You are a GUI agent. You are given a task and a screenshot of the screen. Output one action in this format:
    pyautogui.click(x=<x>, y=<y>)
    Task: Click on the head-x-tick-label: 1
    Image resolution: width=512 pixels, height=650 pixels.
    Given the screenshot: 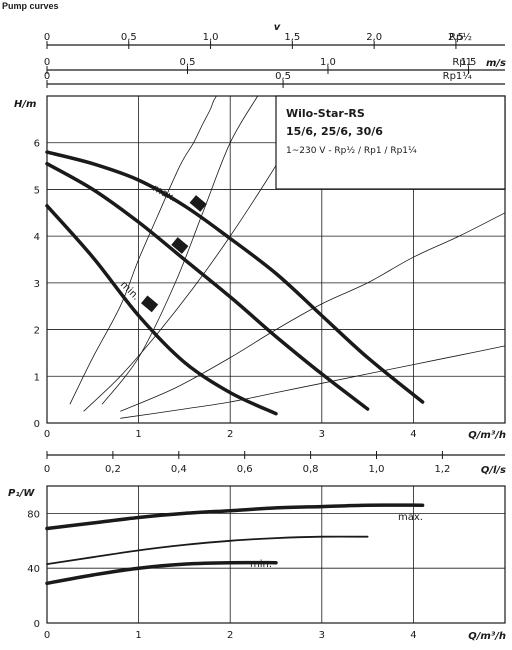 What is the action you would take?
    pyautogui.click(x=138, y=434)
    